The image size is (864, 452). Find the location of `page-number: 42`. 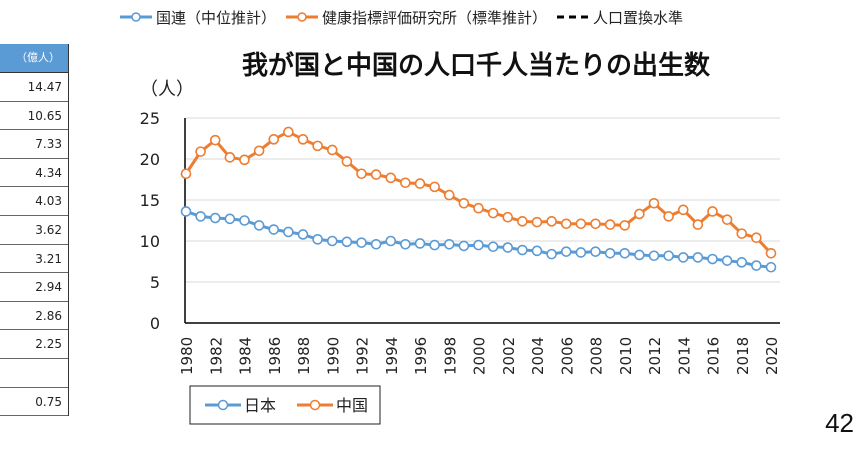

page-number: 42 is located at coordinates (839, 423).